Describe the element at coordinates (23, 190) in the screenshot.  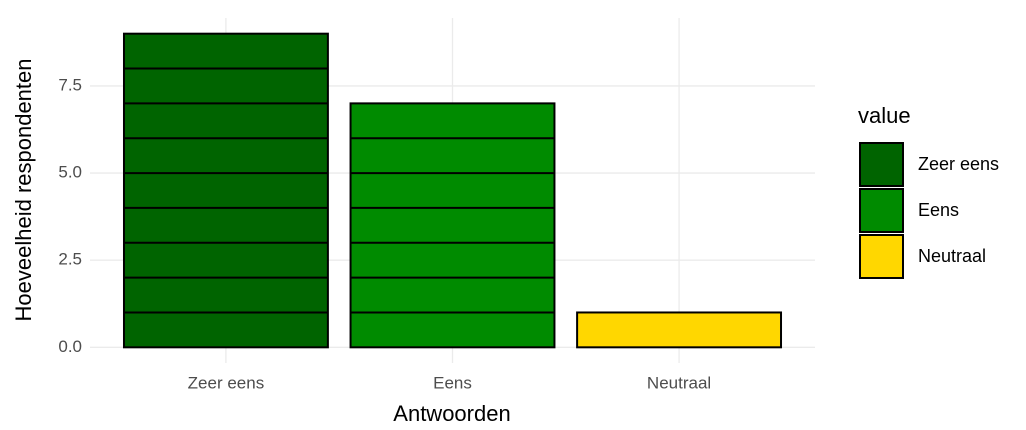
I see `y-axis-title: Hoeveelheid respondenten` at that location.